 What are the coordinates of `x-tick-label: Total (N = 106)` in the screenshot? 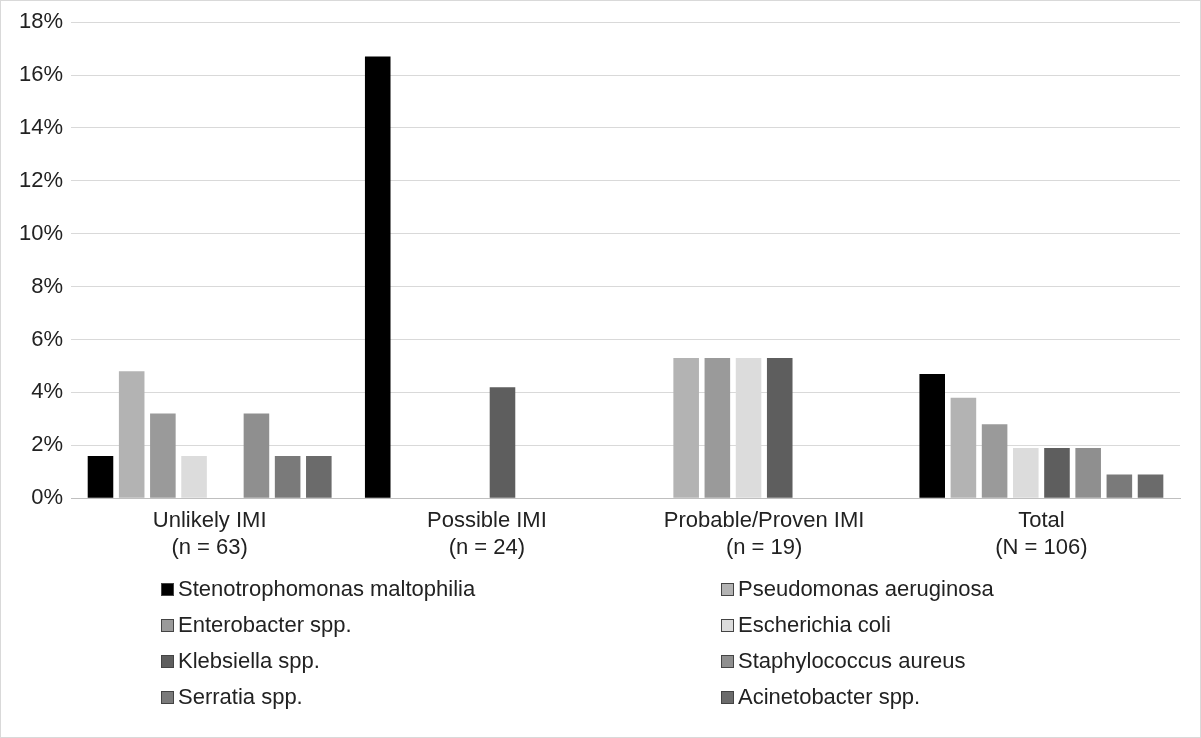 It's located at (1041, 533).